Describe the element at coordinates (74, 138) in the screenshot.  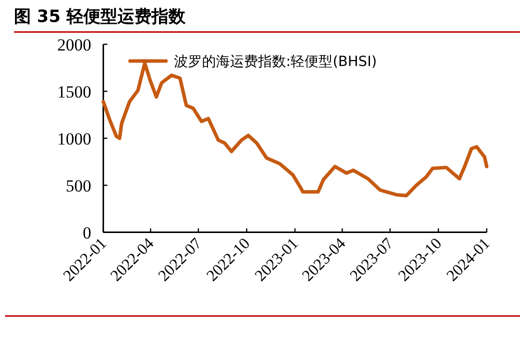
I see `y-tick-label: 1000` at that location.